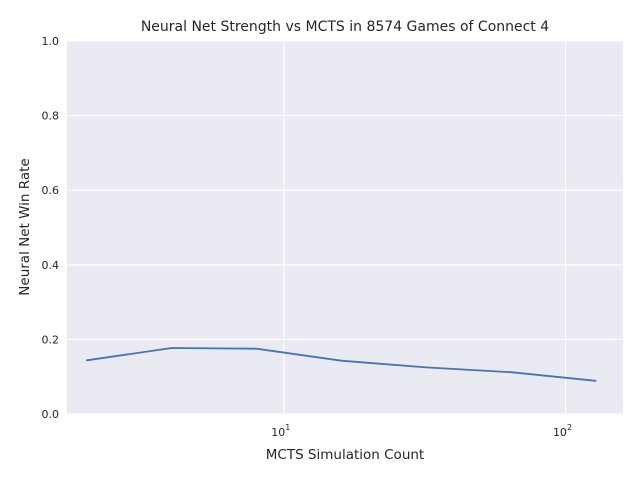 This screenshot has height=480, width=640. I want to click on y-axis-label: Neural Net Win Rate, so click(25, 226).